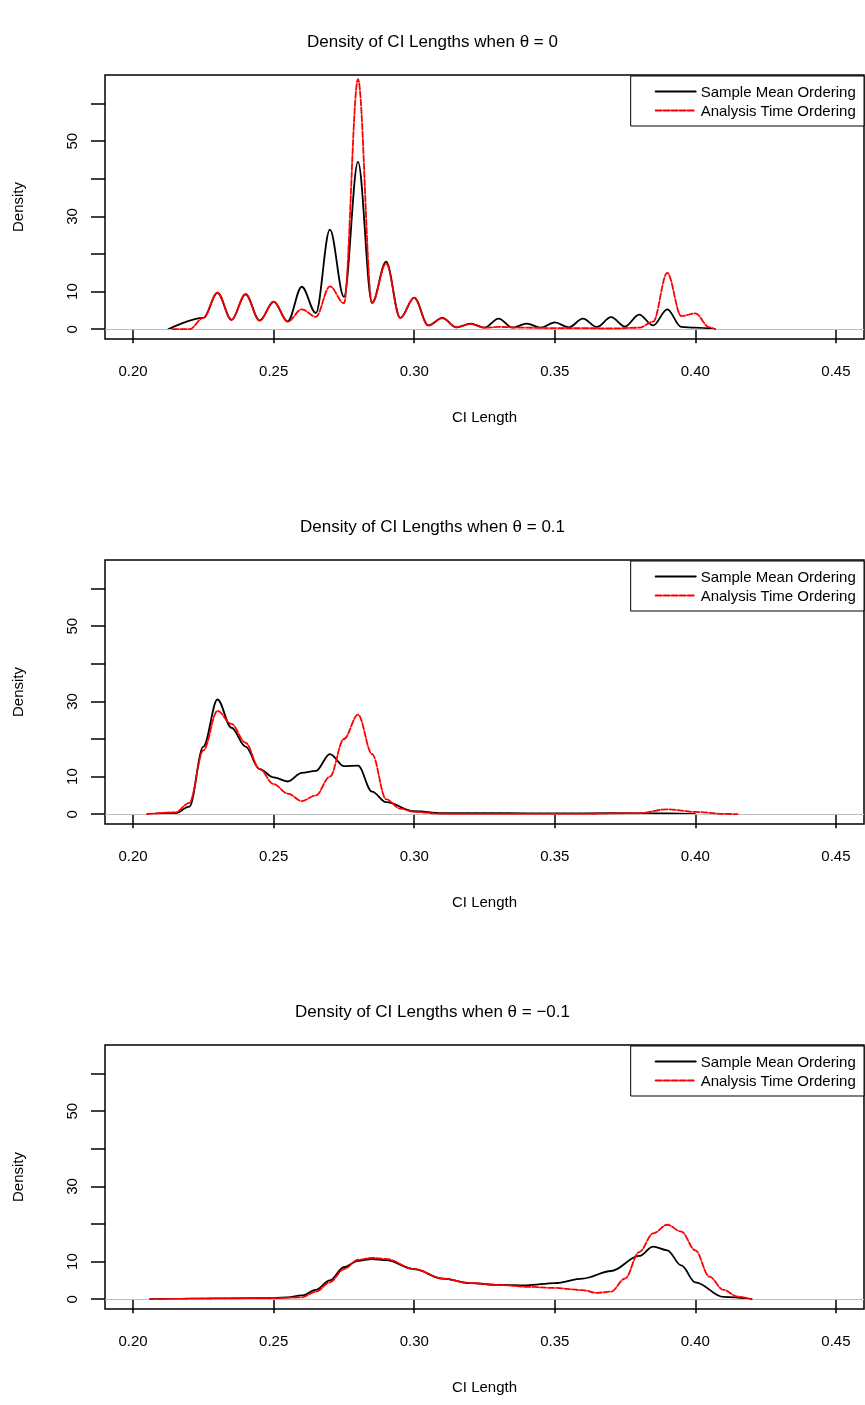 The width and height of the screenshot is (865, 1405). I want to click on chart-title: Density of CI Lengths when θ = 0, so click(432, 41).